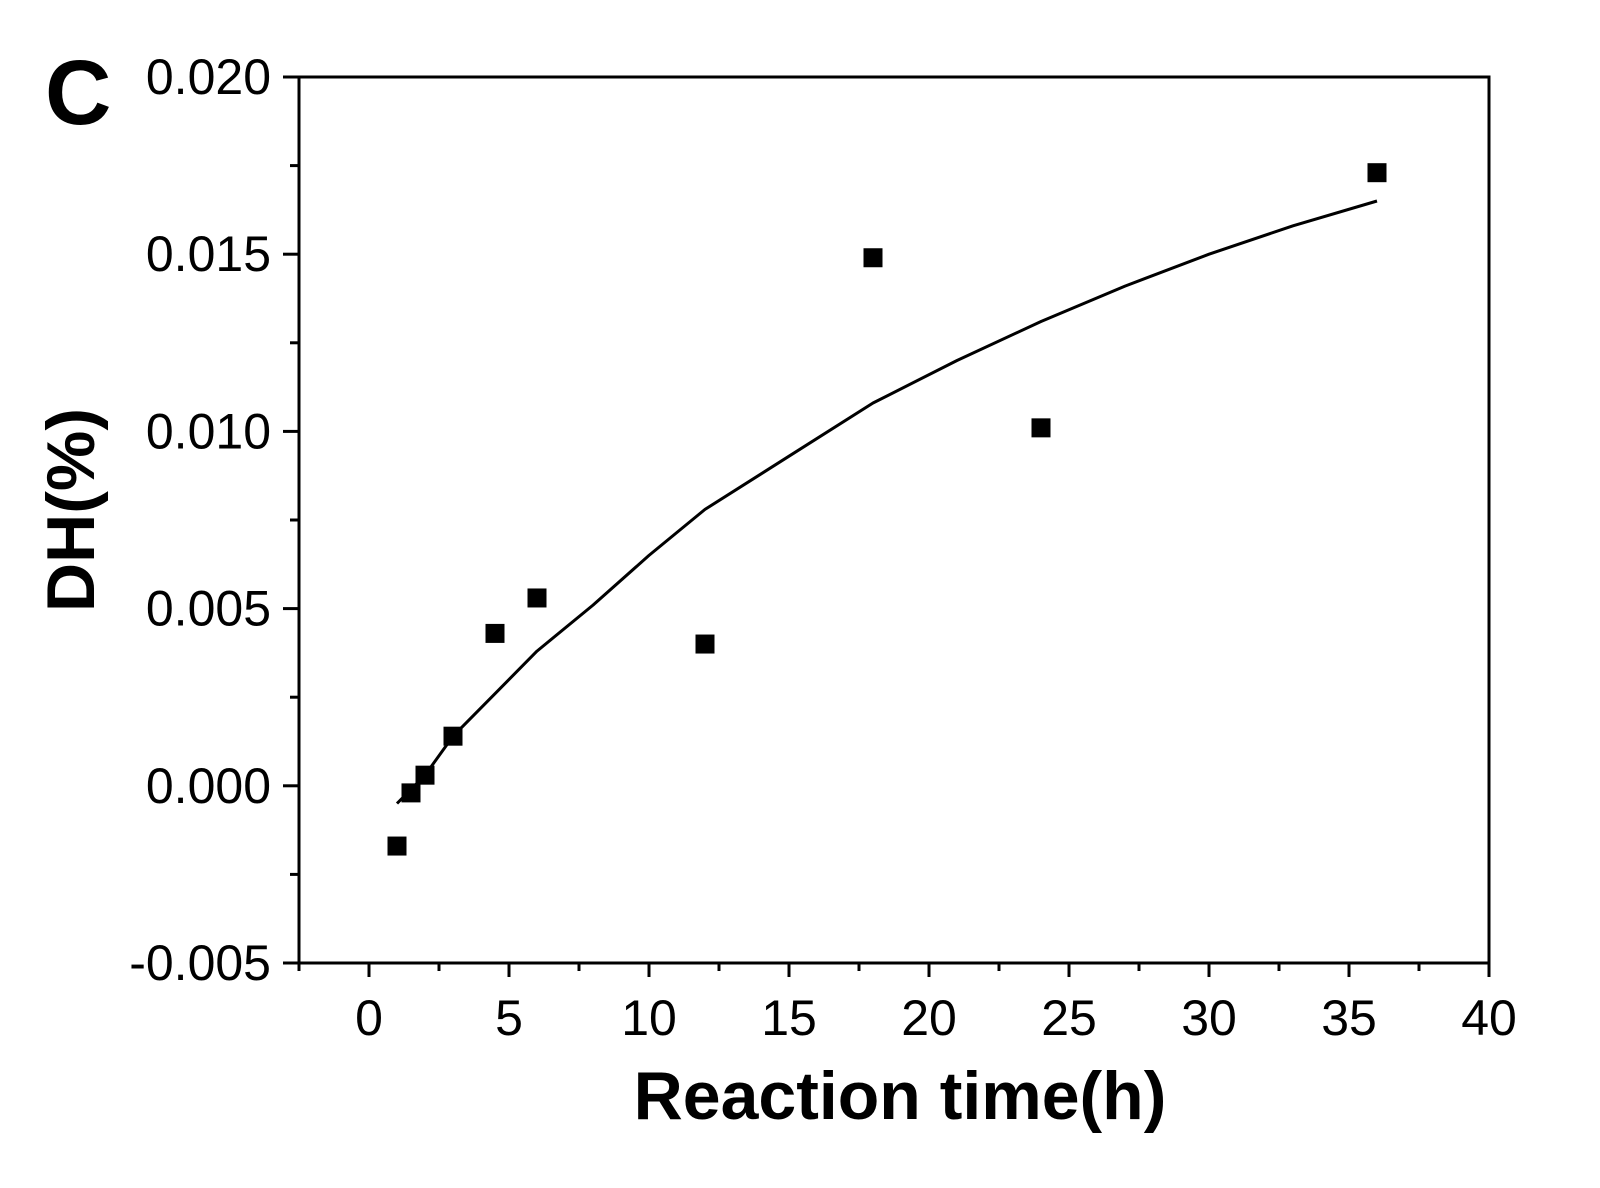 Image resolution: width=1600 pixels, height=1188 pixels. What do you see at coordinates (208, 77) in the screenshot?
I see `y-tick-label: 0.020` at bounding box center [208, 77].